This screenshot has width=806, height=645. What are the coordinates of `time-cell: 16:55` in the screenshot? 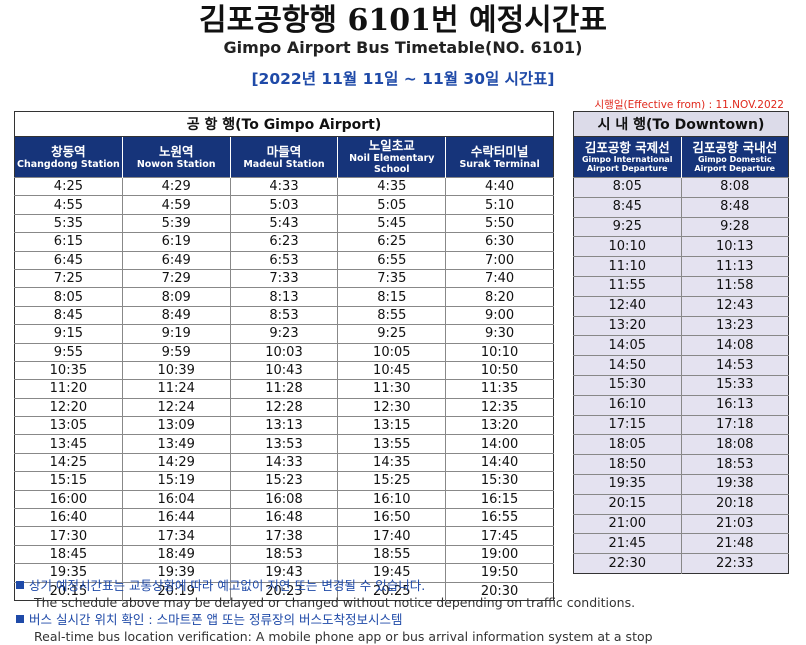 It's located at (499, 517).